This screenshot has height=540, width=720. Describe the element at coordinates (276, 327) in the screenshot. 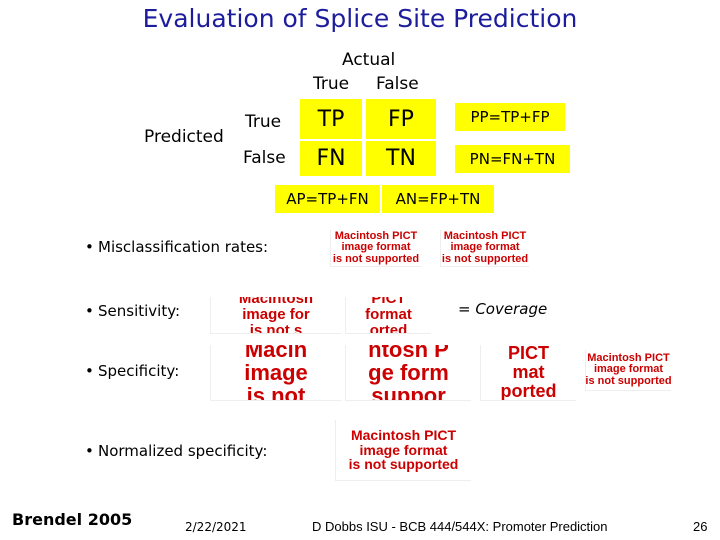

I see `placeholder-text: is not s` at that location.